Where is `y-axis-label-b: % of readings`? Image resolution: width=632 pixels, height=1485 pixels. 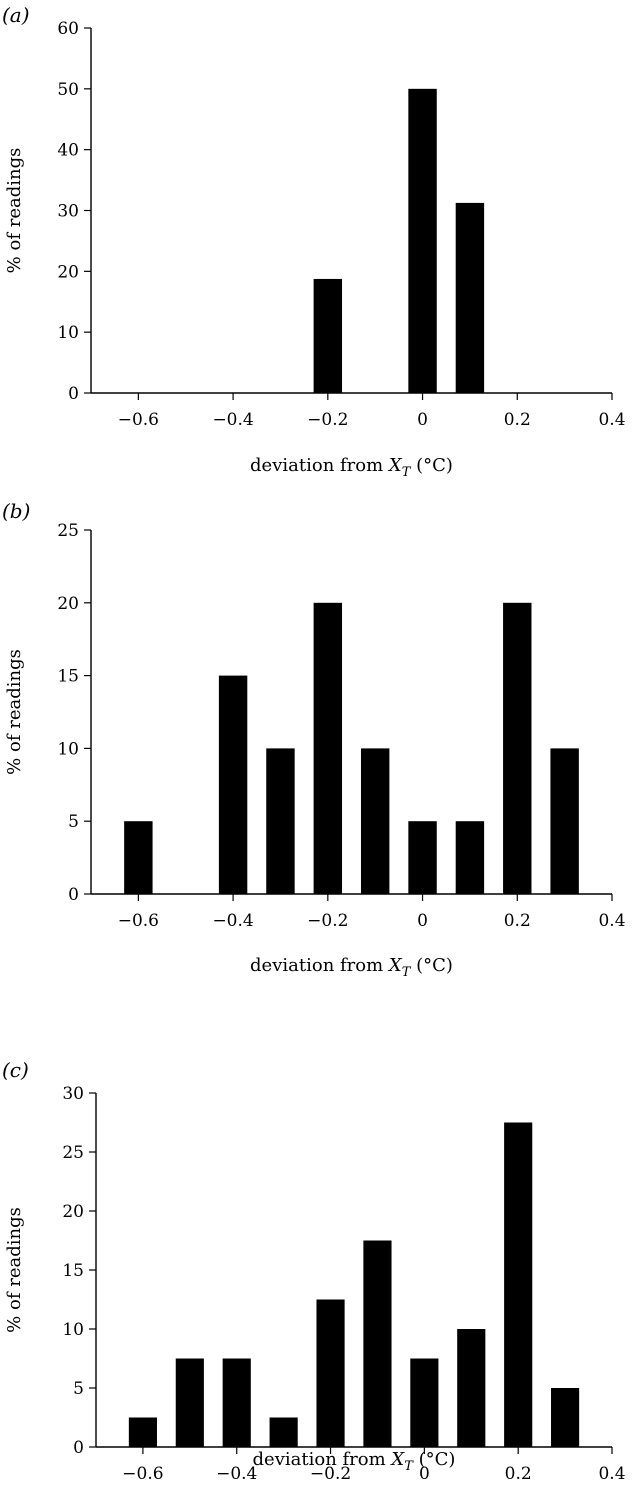 y-axis-label-b: % of readings is located at coordinates (14, 712).